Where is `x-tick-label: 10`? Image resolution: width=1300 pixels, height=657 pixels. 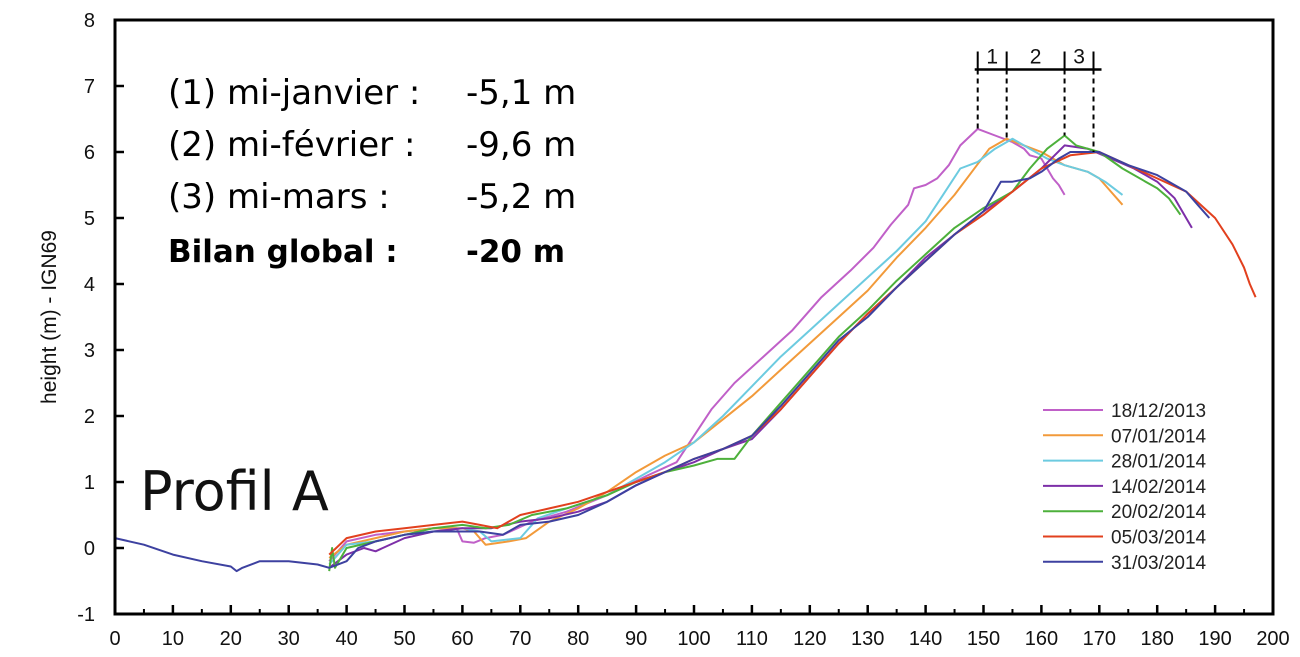
x-tick-label: 10 is located at coordinates (173, 639).